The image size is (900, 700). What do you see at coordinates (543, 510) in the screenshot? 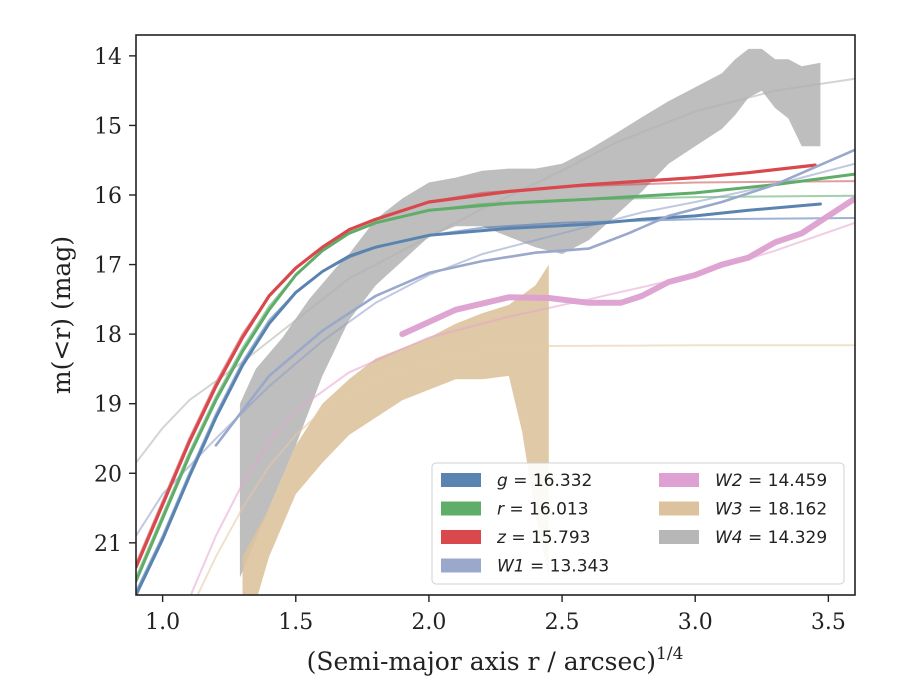
I see `legend-label-r: r = 16.013` at bounding box center [543, 510].